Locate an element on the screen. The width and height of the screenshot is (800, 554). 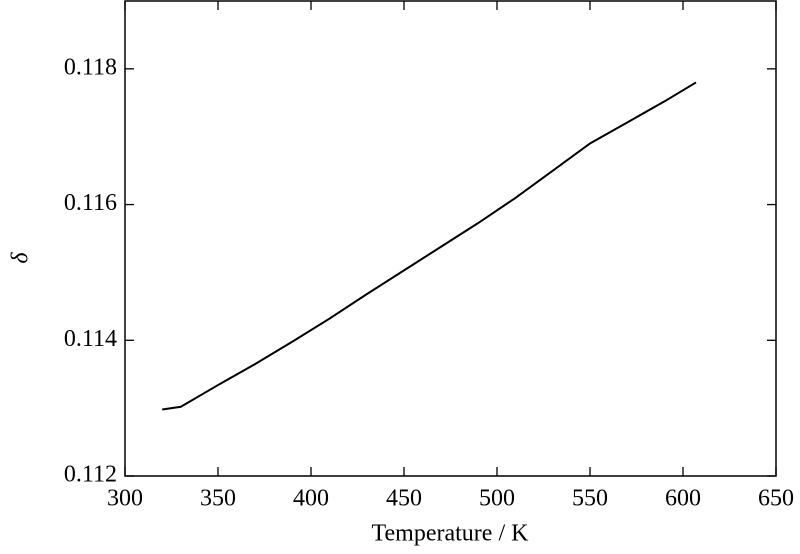
y-tick-label: 0.112 is located at coordinates (90, 475).